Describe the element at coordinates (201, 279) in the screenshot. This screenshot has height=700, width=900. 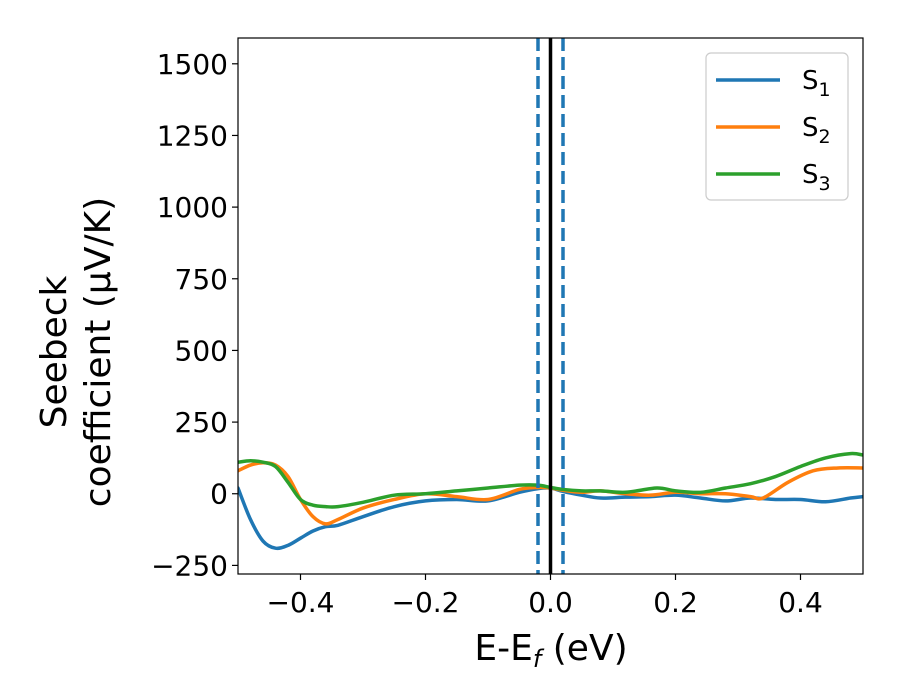
I see `y-tick-label: 750` at that location.